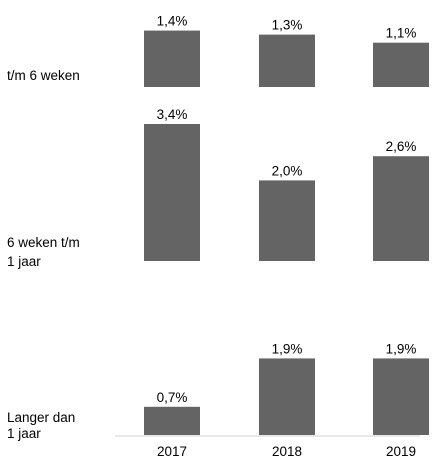 This screenshot has height=461, width=448. What do you see at coordinates (172, 114) in the screenshot?
I see `data-label: 3,4%` at bounding box center [172, 114].